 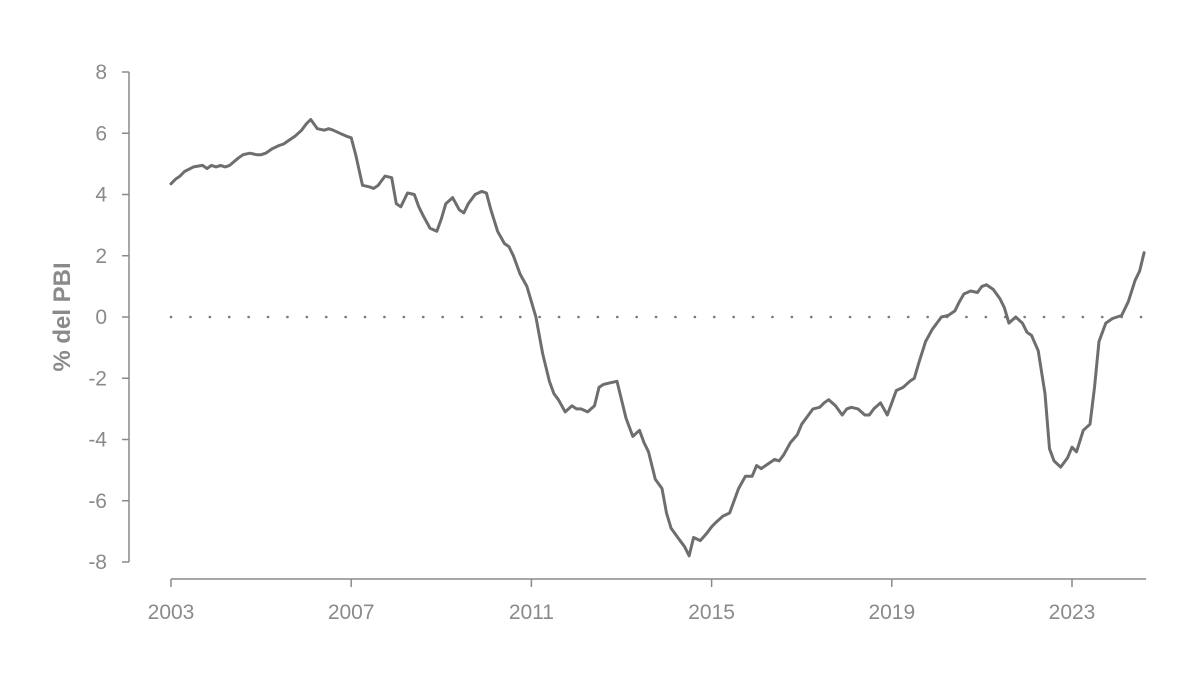 I want to click on y-tick-label: -4, so click(x=97, y=440).